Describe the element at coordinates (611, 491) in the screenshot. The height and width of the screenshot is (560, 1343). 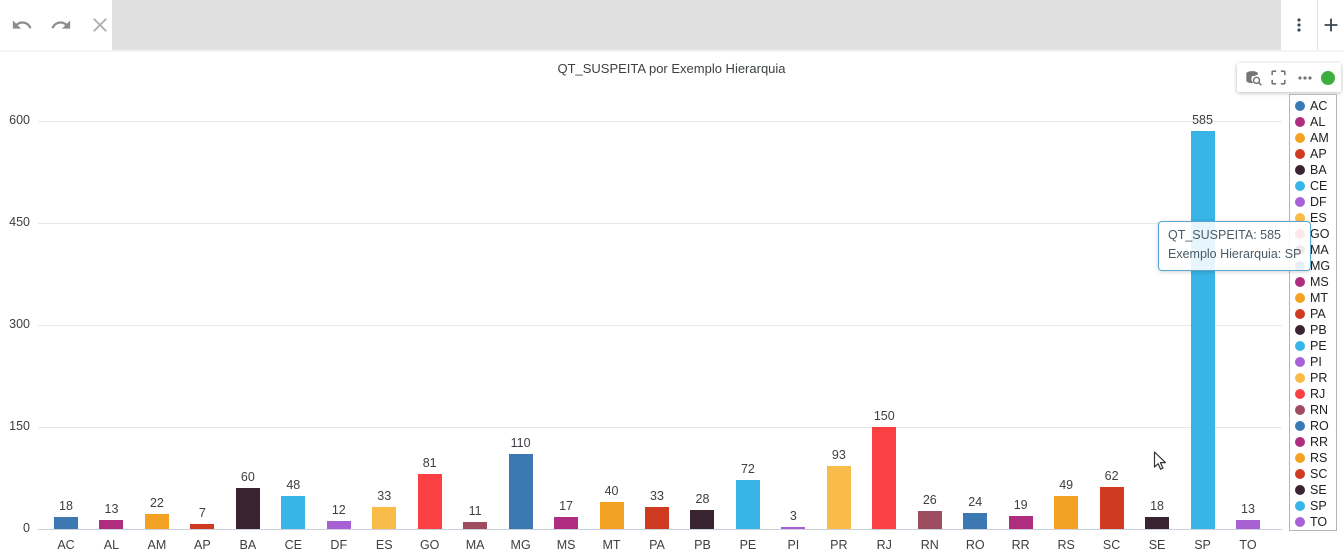
I see `bar-value-label: 40` at that location.